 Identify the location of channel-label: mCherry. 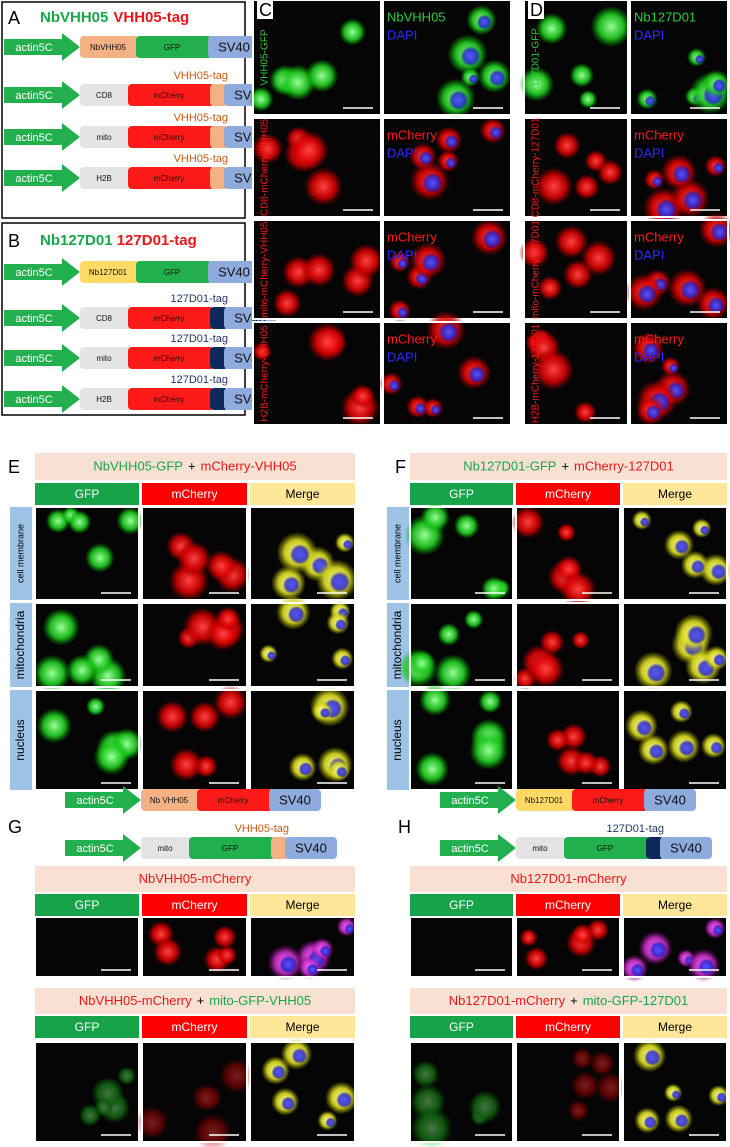
(412, 134).